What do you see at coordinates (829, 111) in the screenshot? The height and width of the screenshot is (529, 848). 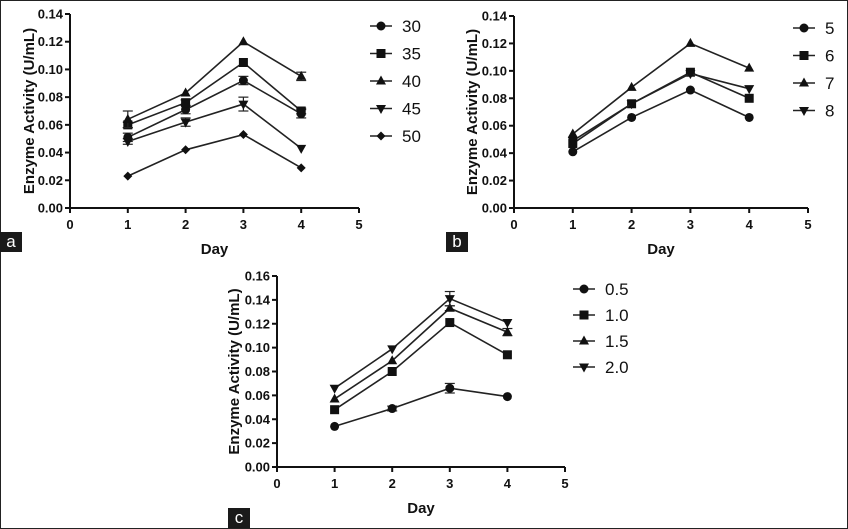 I see `legend-label: 8` at bounding box center [829, 111].